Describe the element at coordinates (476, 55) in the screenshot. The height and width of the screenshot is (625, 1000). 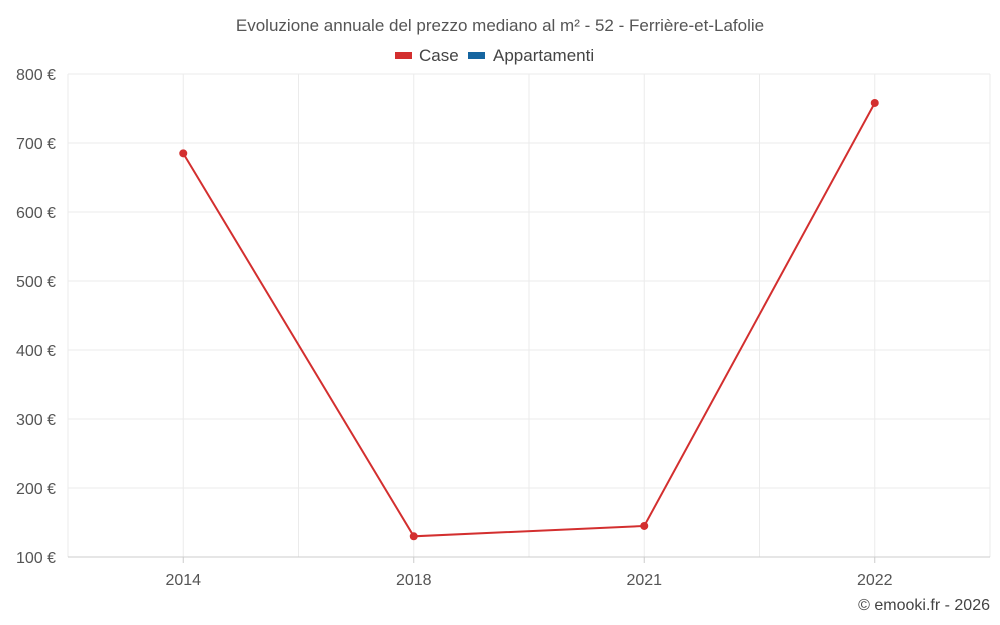
I see `legend-swatch-appartamenti` at that location.